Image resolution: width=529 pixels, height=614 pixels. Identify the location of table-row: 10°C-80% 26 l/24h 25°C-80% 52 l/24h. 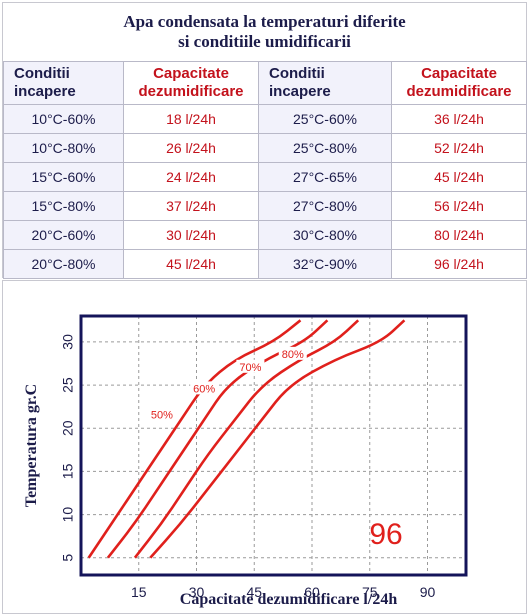
(265, 148).